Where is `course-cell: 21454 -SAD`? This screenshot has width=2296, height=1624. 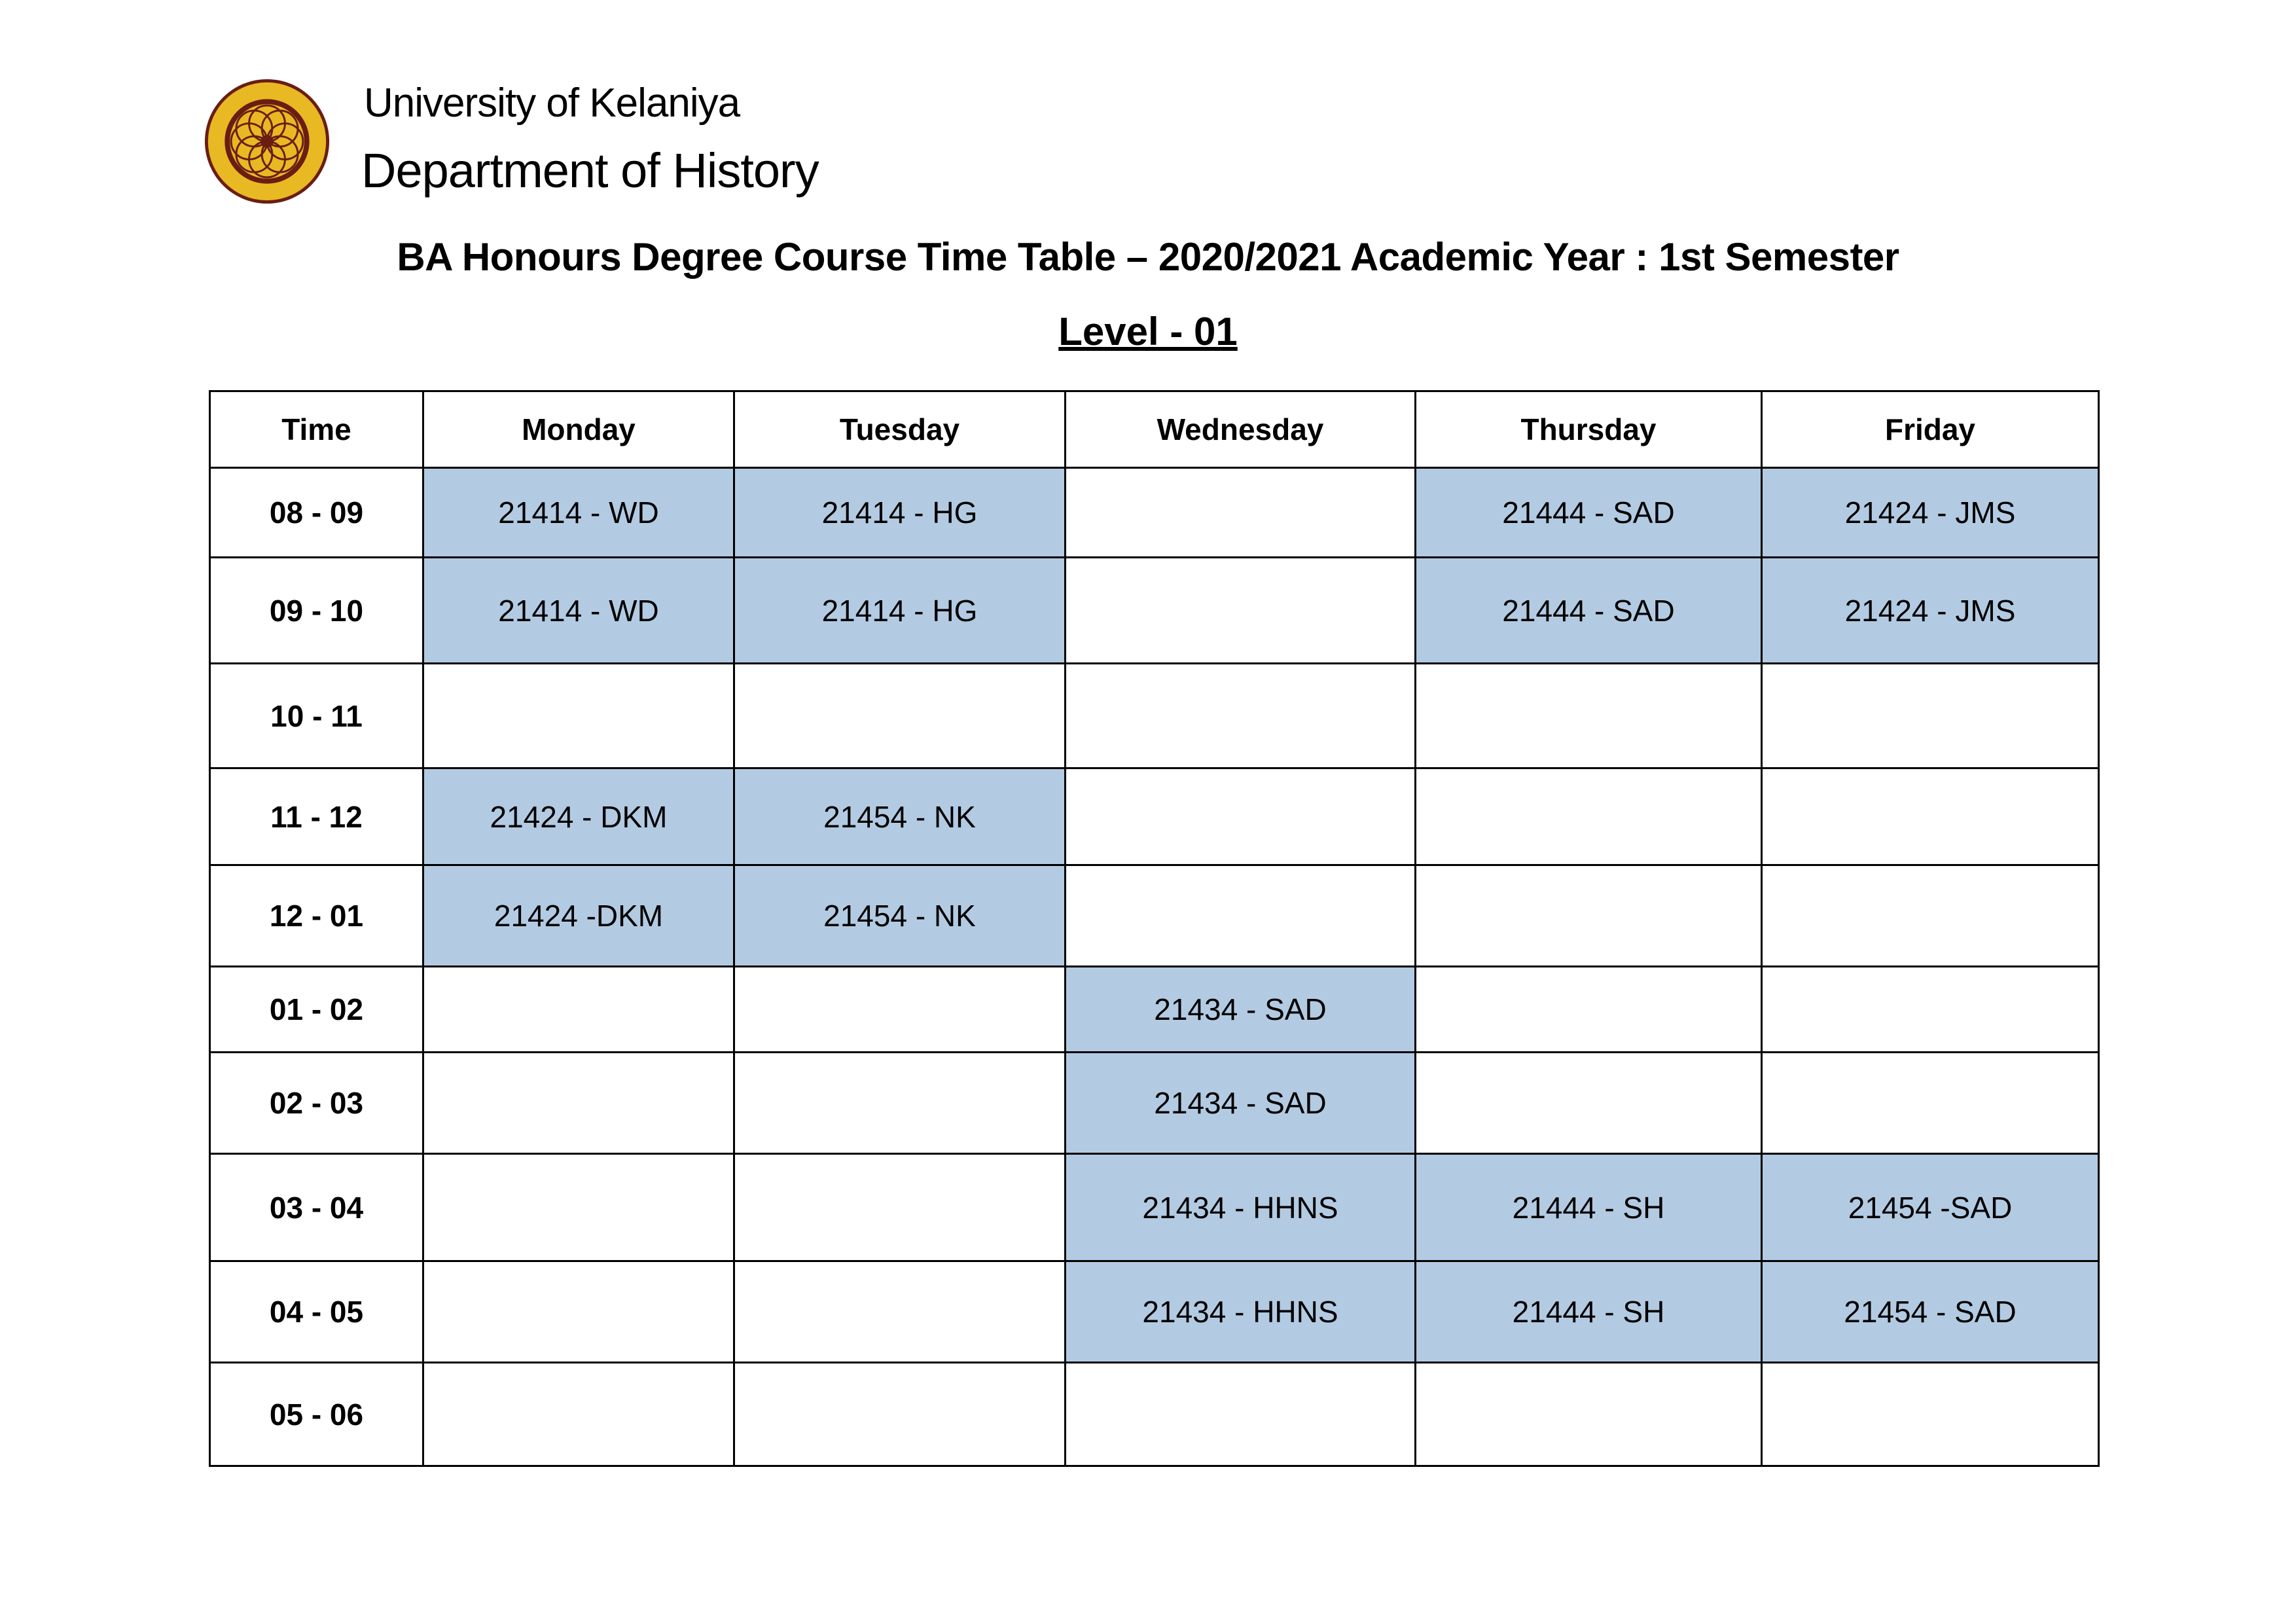 course-cell: 21454 -SAD is located at coordinates (1930, 1207).